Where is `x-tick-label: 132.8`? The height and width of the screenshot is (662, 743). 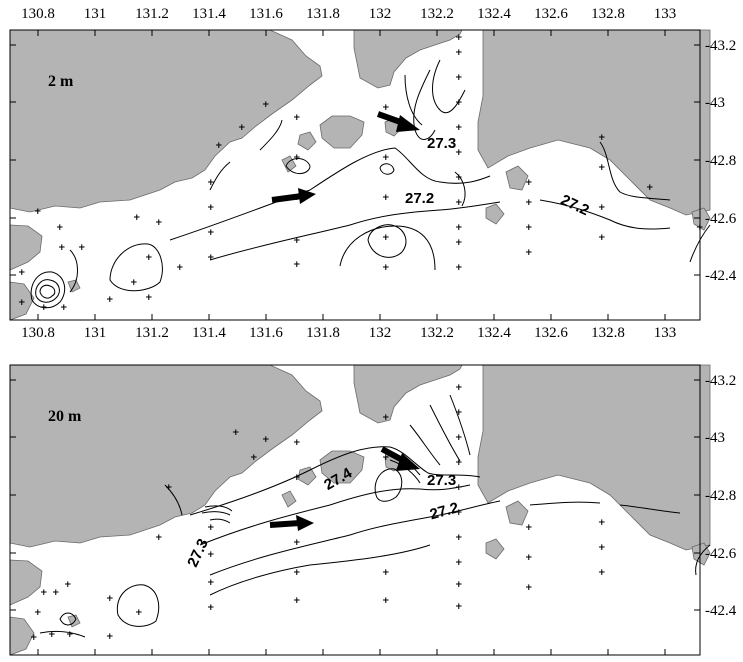
x-tick-label: 132.8 is located at coordinates (608, 14).